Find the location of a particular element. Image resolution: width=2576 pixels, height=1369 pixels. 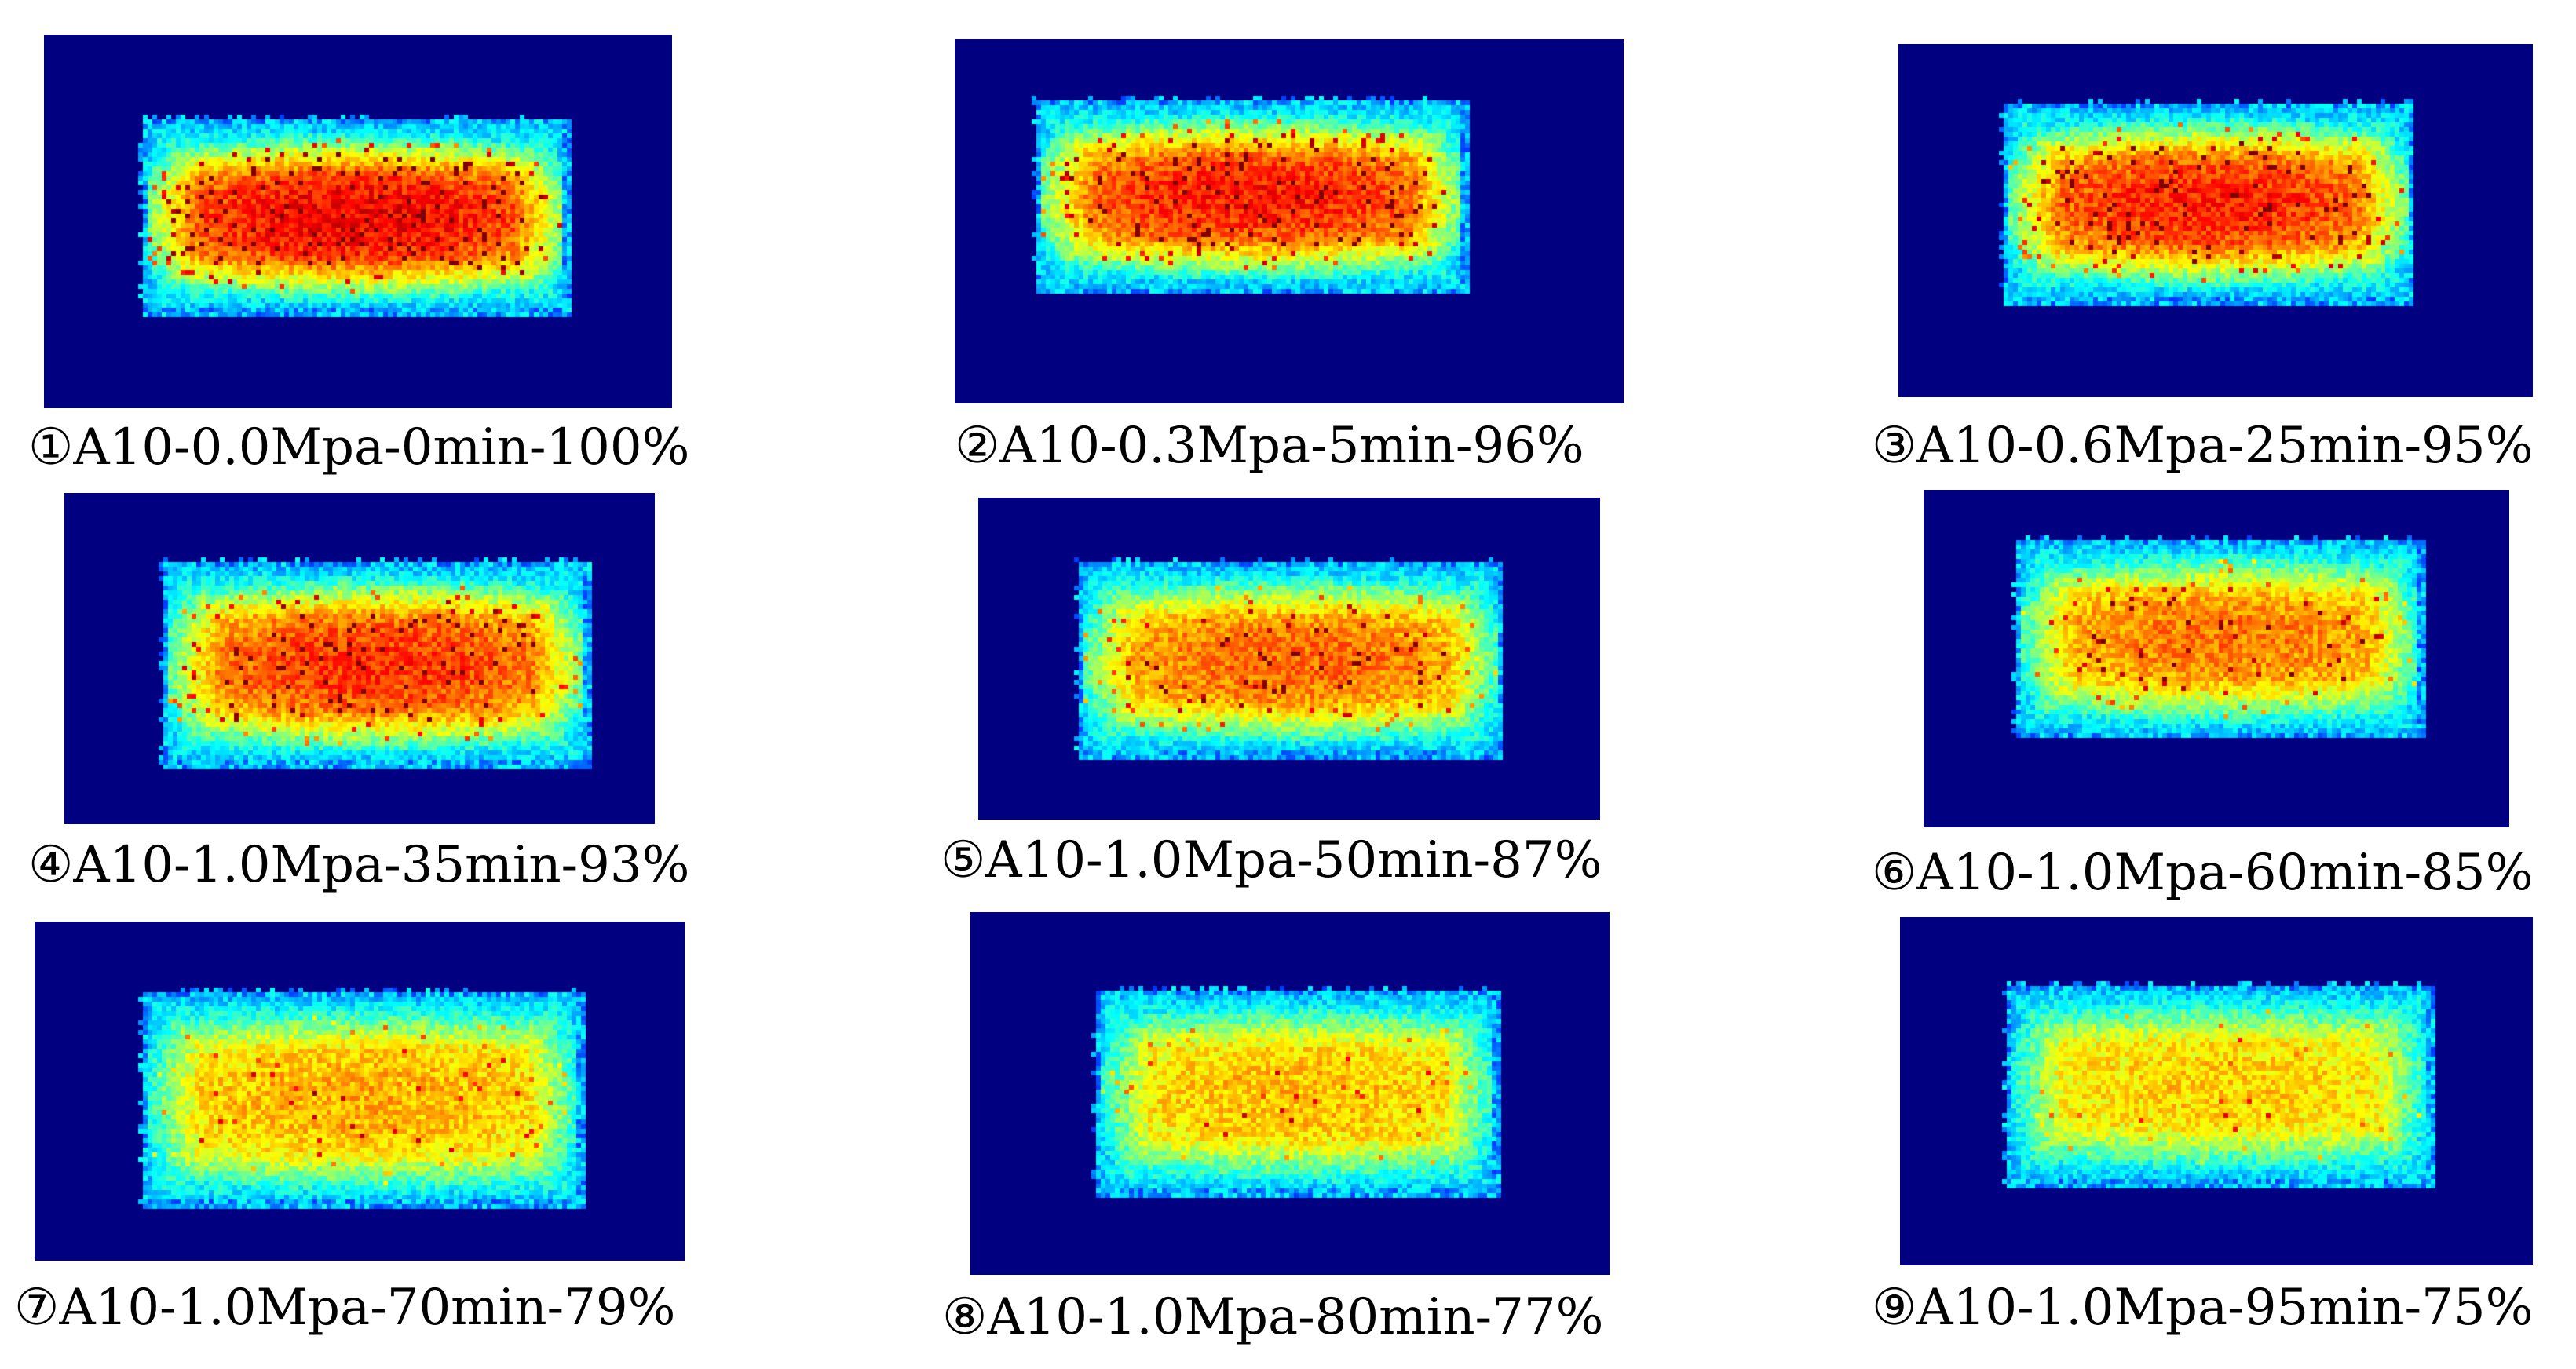

caption-7: ⑦A10-1.0Mpa-70min-79% is located at coordinates (345, 1308).